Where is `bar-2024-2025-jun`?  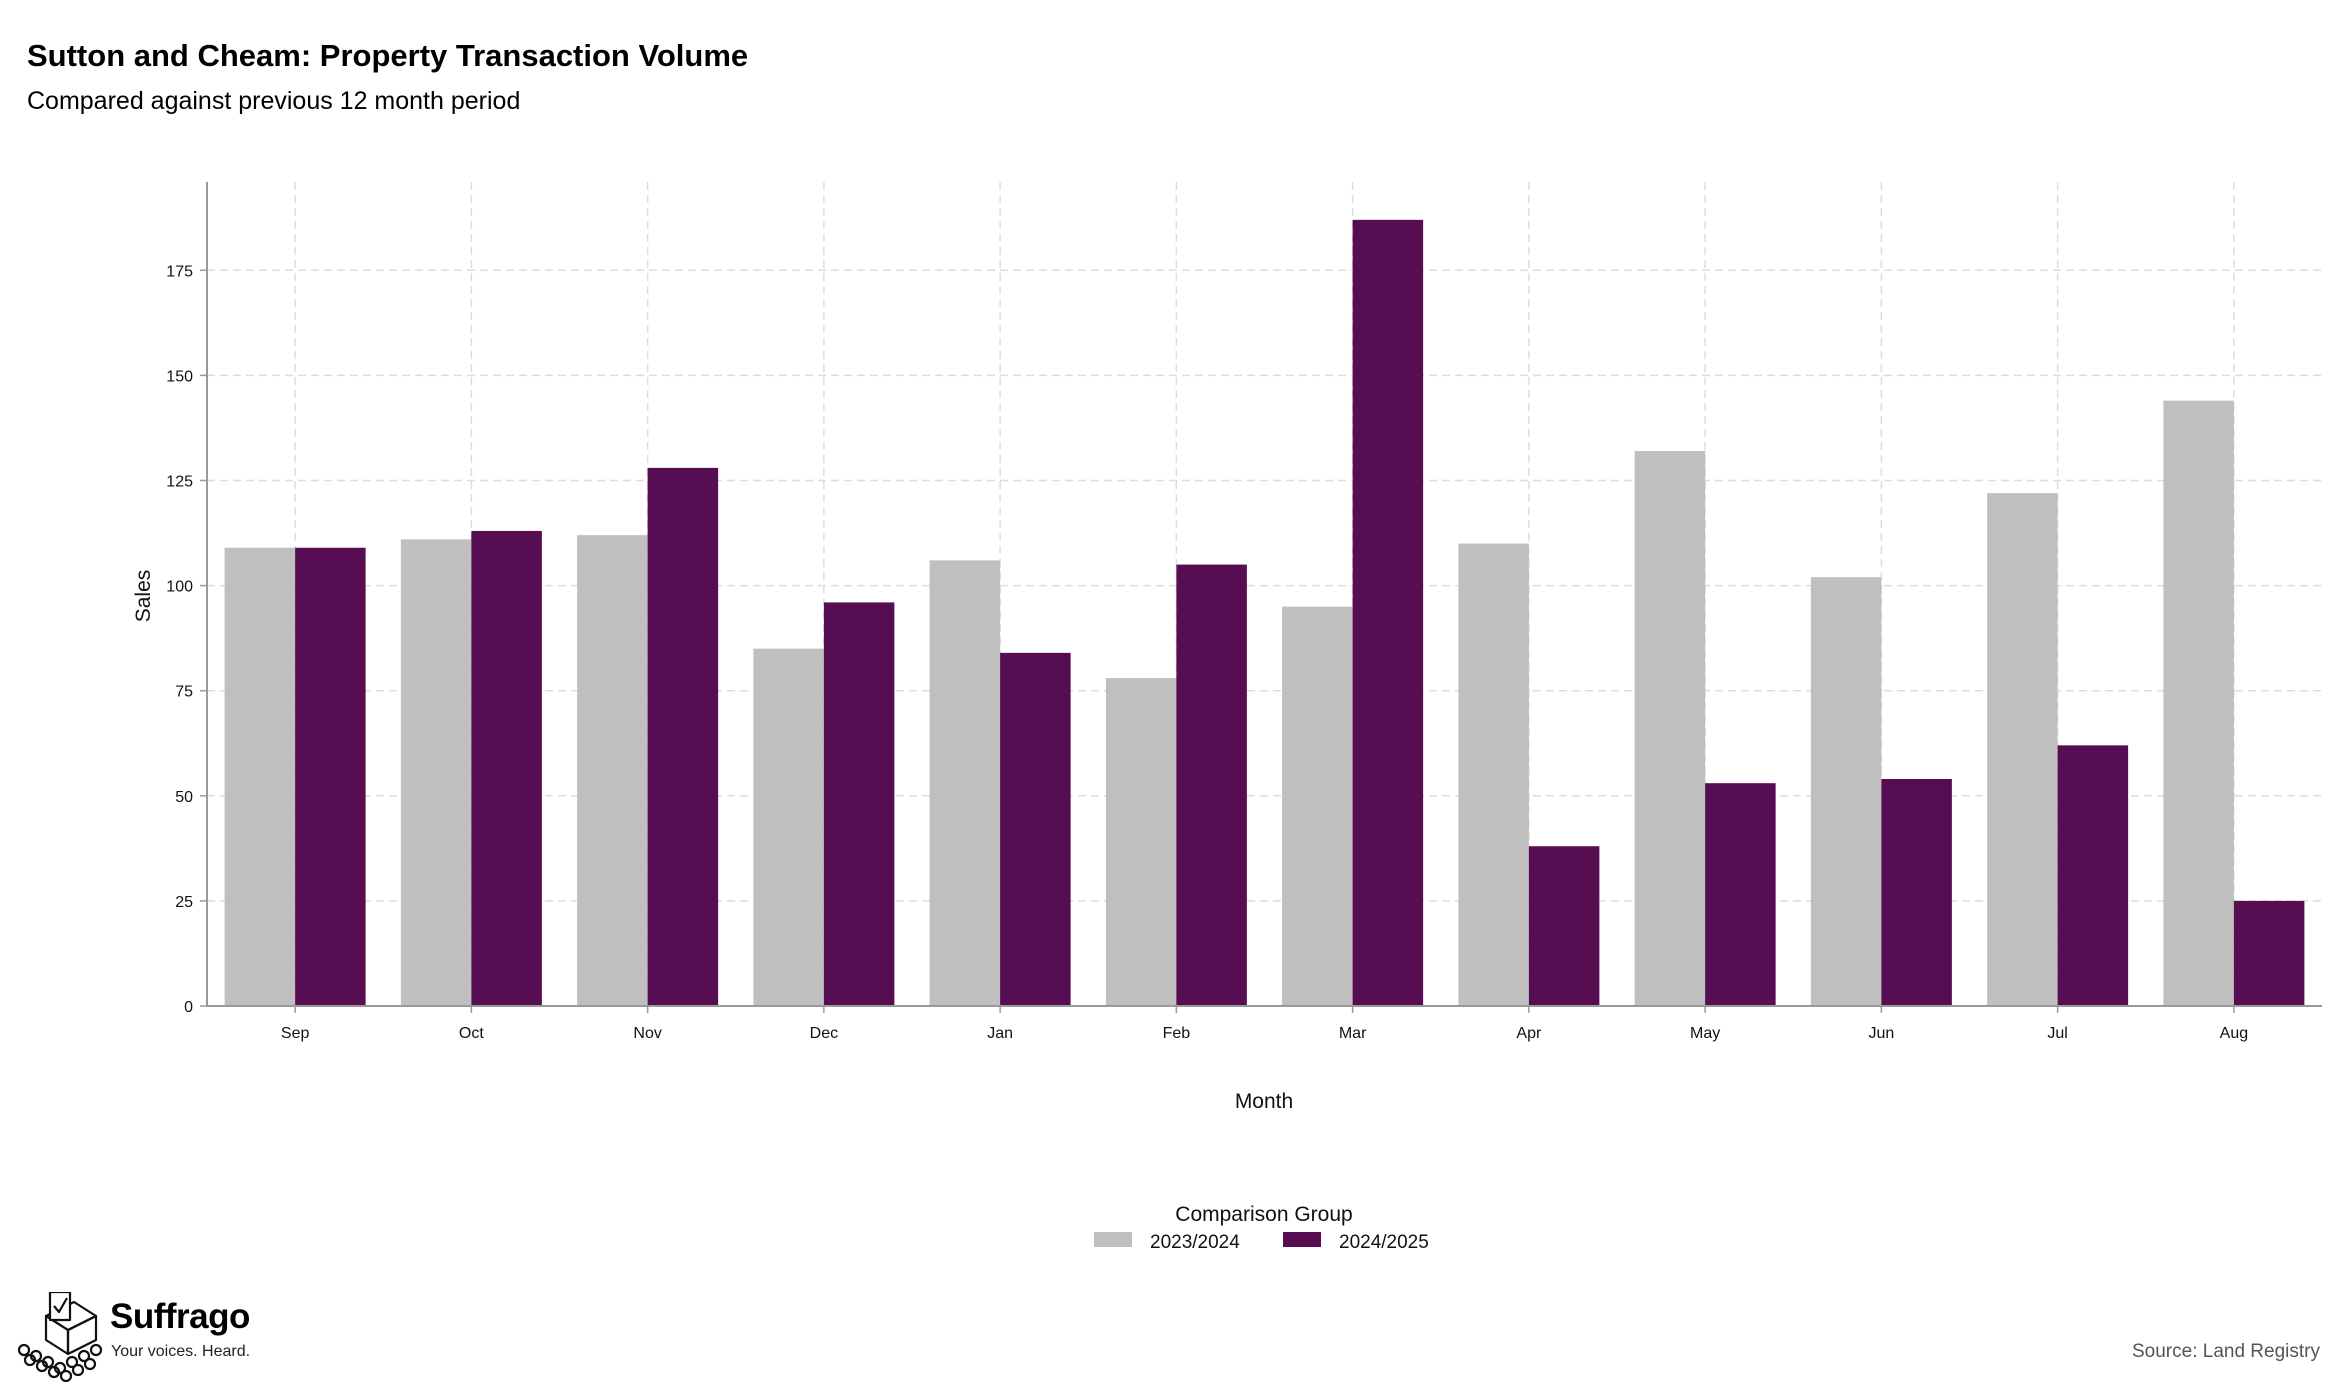
bar-2024-2025-jun is located at coordinates (1916, 892).